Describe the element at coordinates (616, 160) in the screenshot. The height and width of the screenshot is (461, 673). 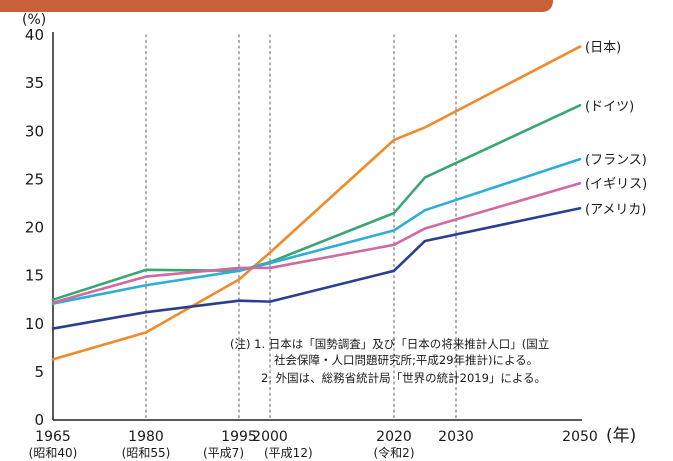
I see `series-label: (フランス)` at that location.